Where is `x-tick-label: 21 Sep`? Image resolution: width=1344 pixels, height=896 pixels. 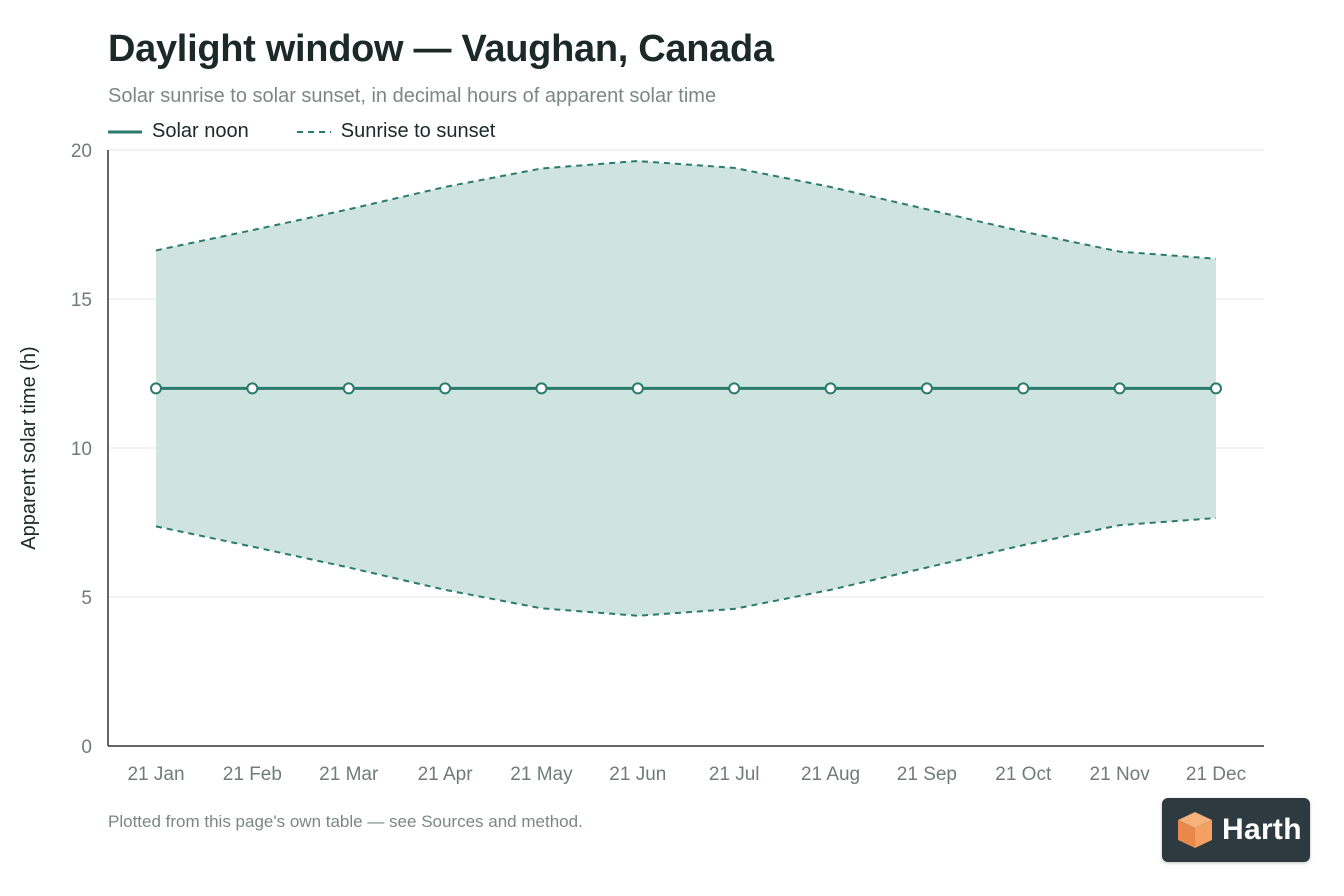 x-tick-label: 21 Sep is located at coordinates (927, 774).